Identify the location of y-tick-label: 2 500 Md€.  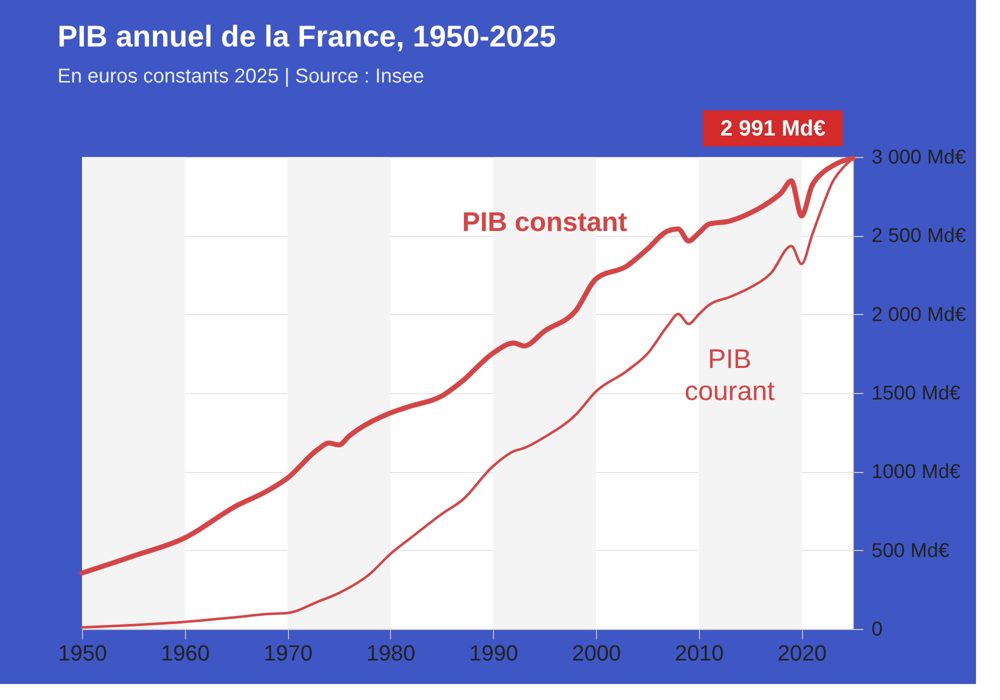
(919, 236).